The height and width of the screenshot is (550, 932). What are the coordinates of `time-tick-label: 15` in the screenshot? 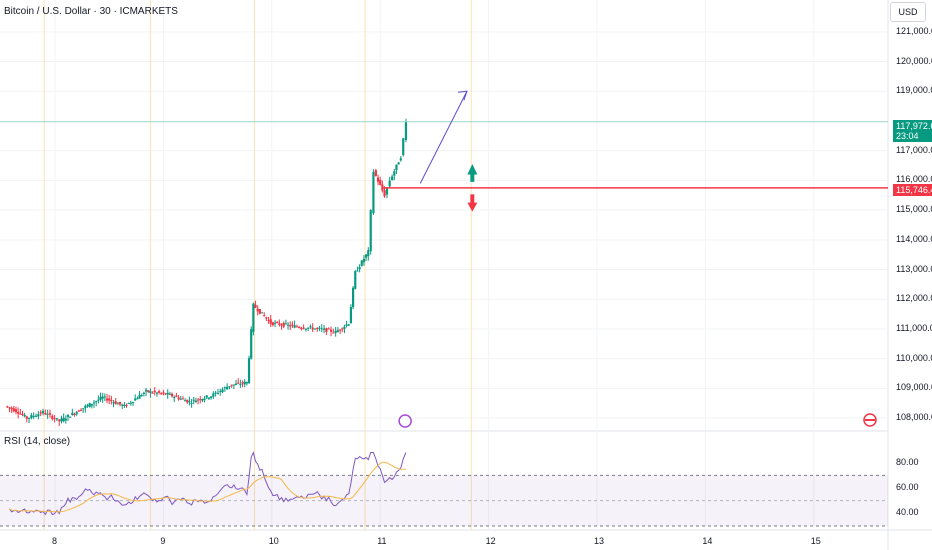 It's located at (815, 541).